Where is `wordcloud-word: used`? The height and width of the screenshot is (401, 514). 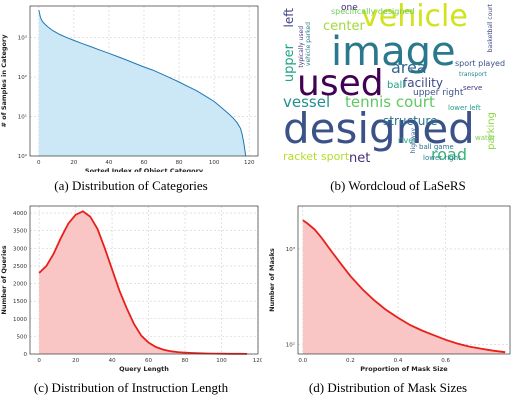 wordcloud-word: used is located at coordinates (340, 83).